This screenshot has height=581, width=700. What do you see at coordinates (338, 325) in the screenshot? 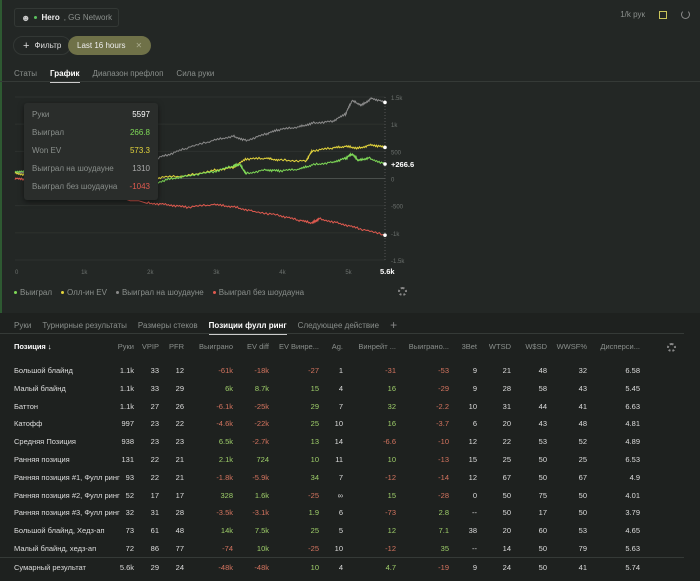
I see `bottom-tab-4: Следующее действие` at bounding box center [338, 325].